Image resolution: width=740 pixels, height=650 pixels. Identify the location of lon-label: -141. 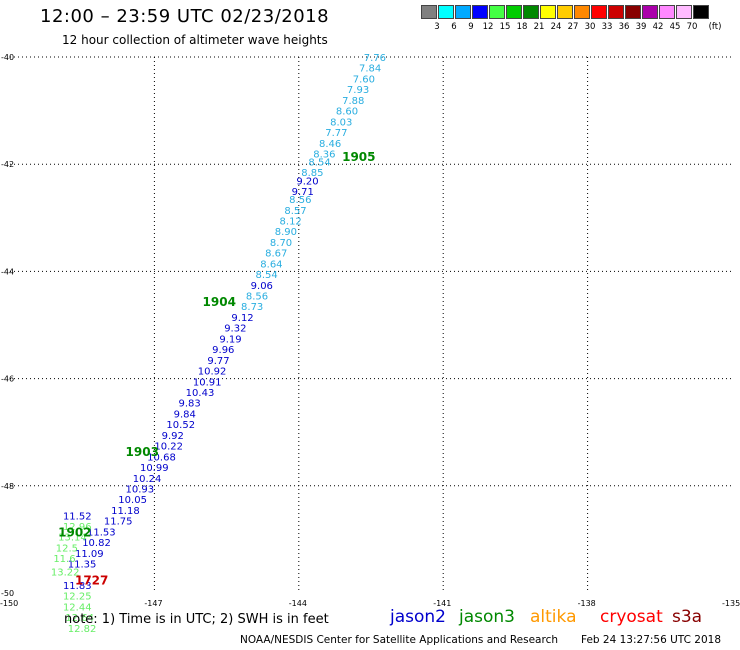
(442, 603).